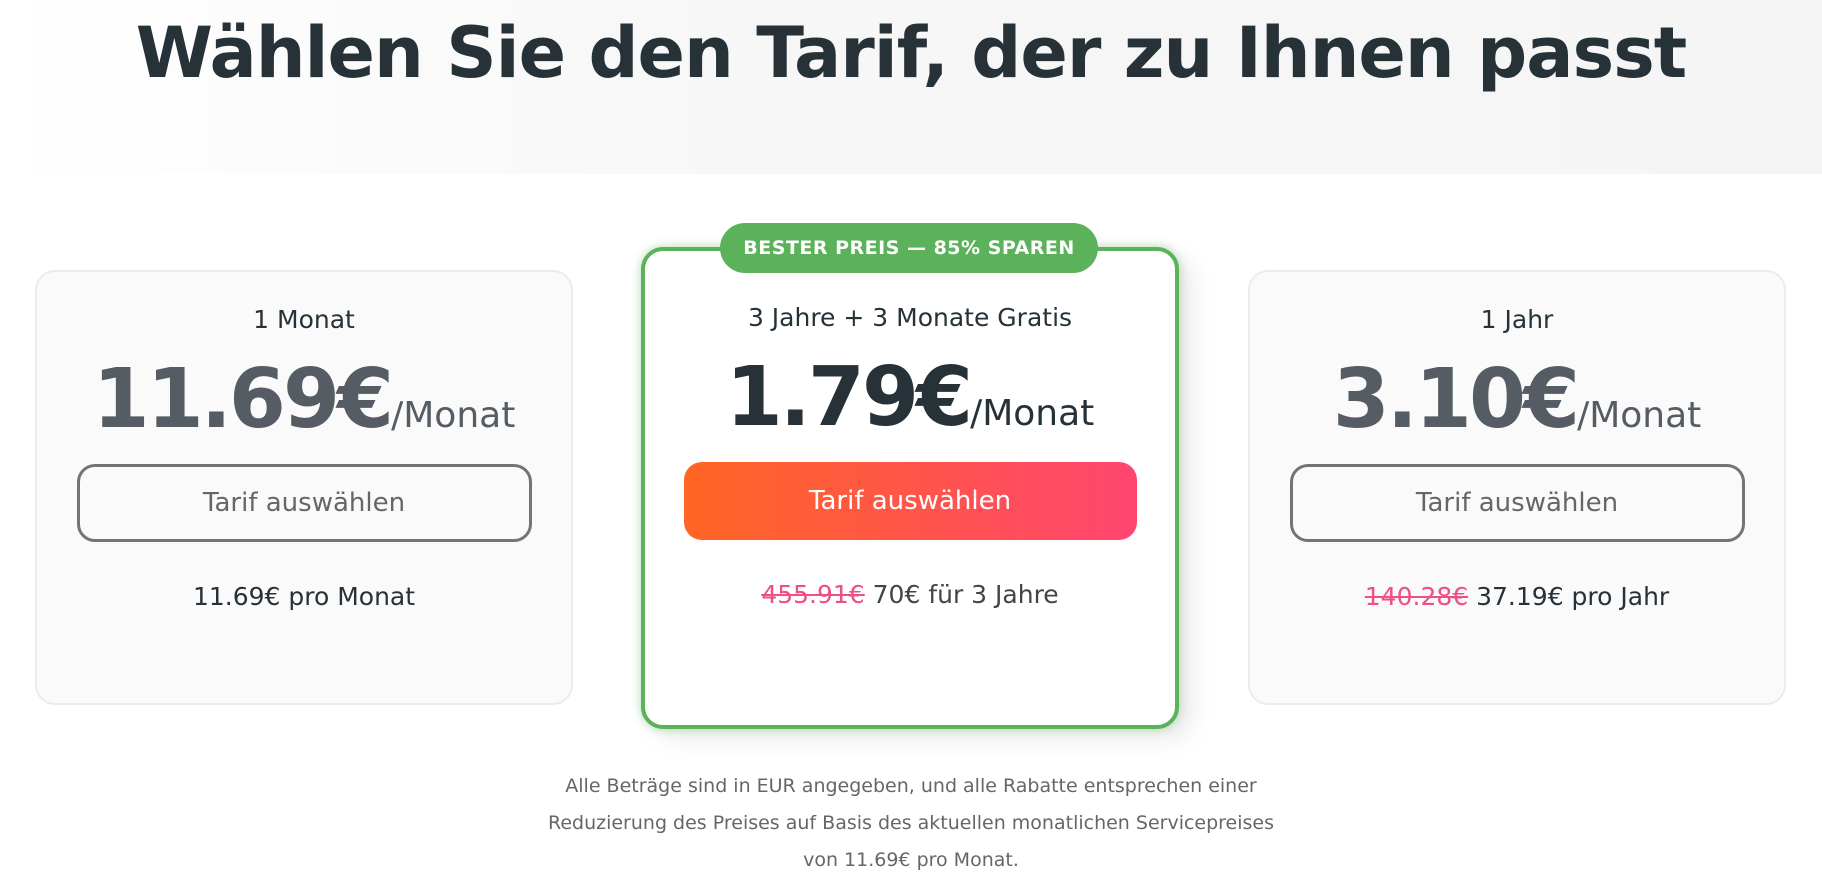 The image size is (1822, 890). I want to click on best-price-badge: BESTER PREIS — 85% SPAREN, so click(909, 248).